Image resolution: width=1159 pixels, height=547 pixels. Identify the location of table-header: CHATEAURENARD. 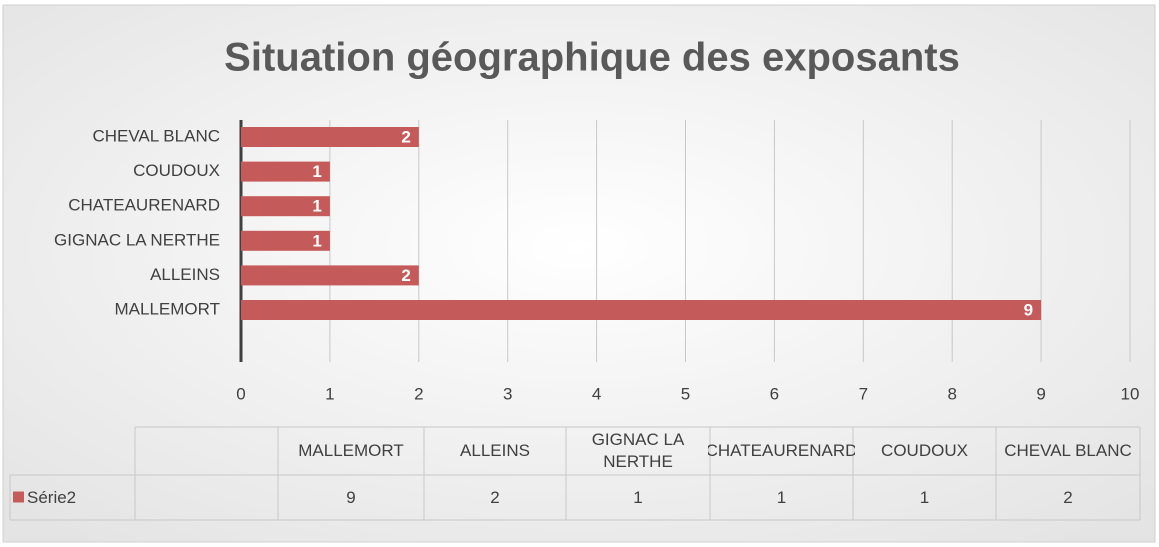
(781, 450).